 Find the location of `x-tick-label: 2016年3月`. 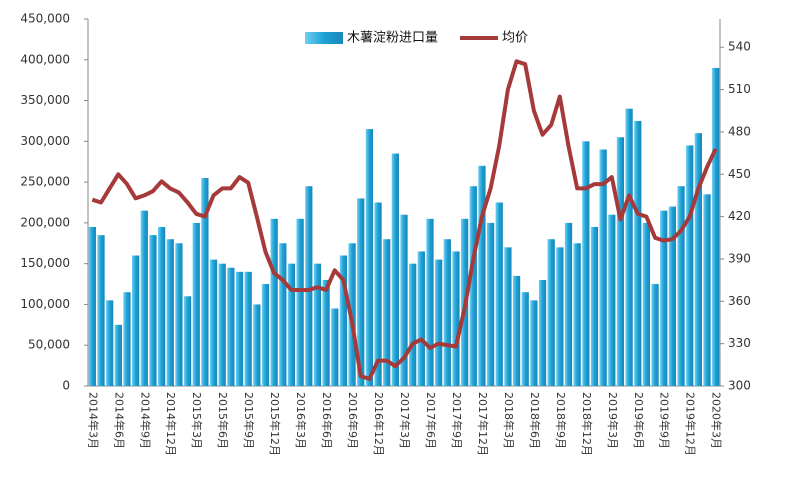

x-tick-label: 2016年3月 is located at coordinates (301, 420).